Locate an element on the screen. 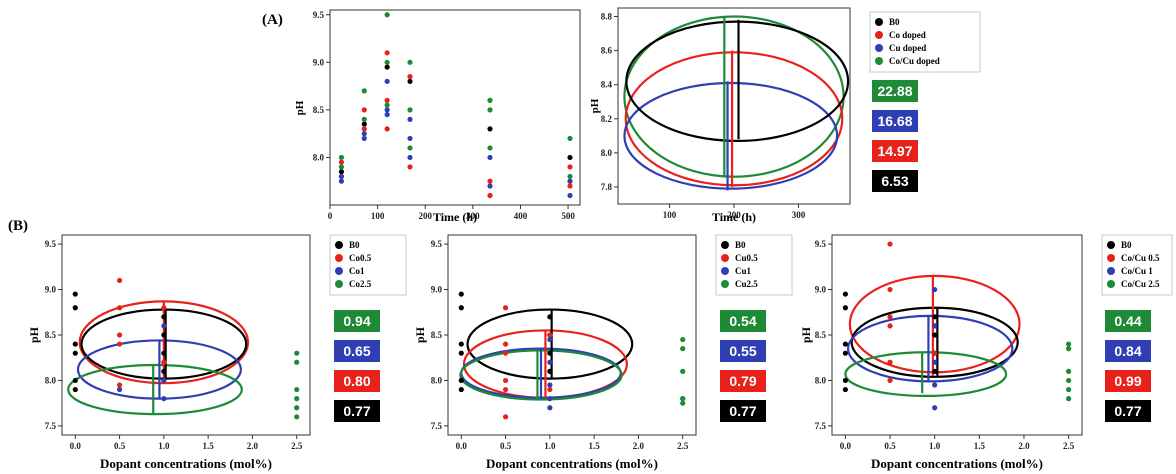 The width and height of the screenshot is (1176, 474). value-badge: 0.79 is located at coordinates (743, 381).